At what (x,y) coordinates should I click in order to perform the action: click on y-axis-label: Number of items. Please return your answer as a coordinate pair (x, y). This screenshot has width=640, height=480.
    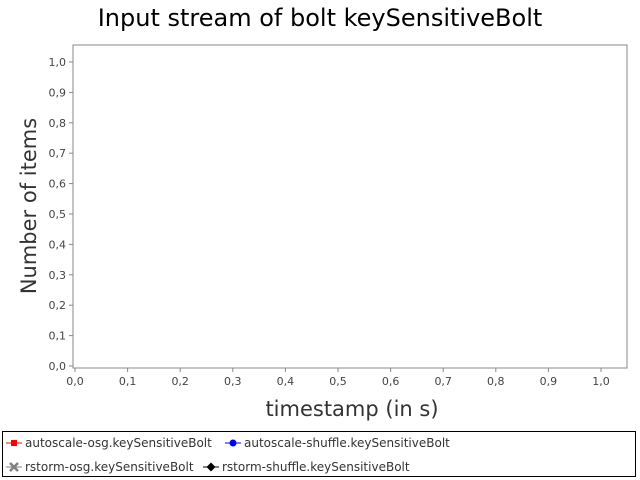
    Looking at the image, I should click on (29, 206).